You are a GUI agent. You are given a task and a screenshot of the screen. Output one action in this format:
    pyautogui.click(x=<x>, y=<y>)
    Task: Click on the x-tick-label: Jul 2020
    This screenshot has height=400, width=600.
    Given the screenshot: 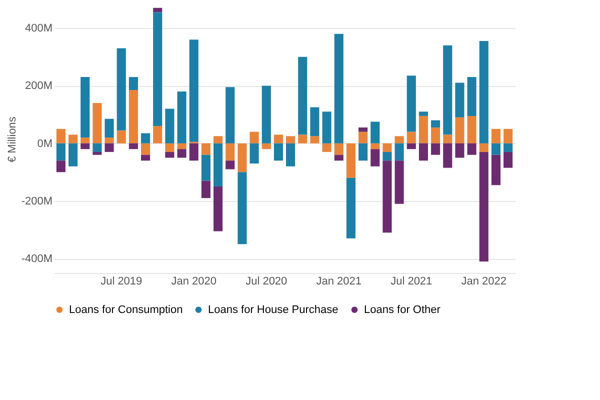 What is the action you would take?
    pyautogui.click(x=267, y=282)
    